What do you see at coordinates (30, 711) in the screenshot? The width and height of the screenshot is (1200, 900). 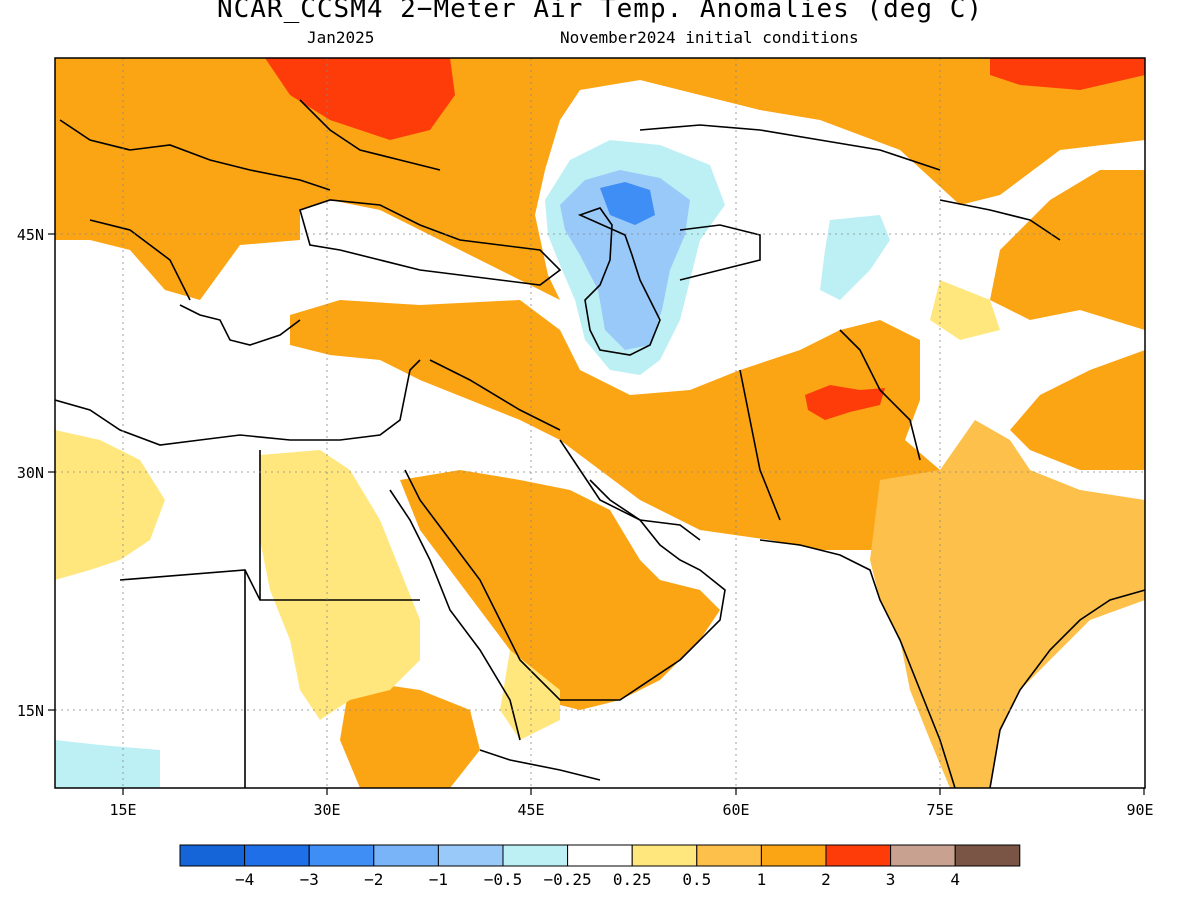 I see `lat-tick-label: 15N` at bounding box center [30, 711].